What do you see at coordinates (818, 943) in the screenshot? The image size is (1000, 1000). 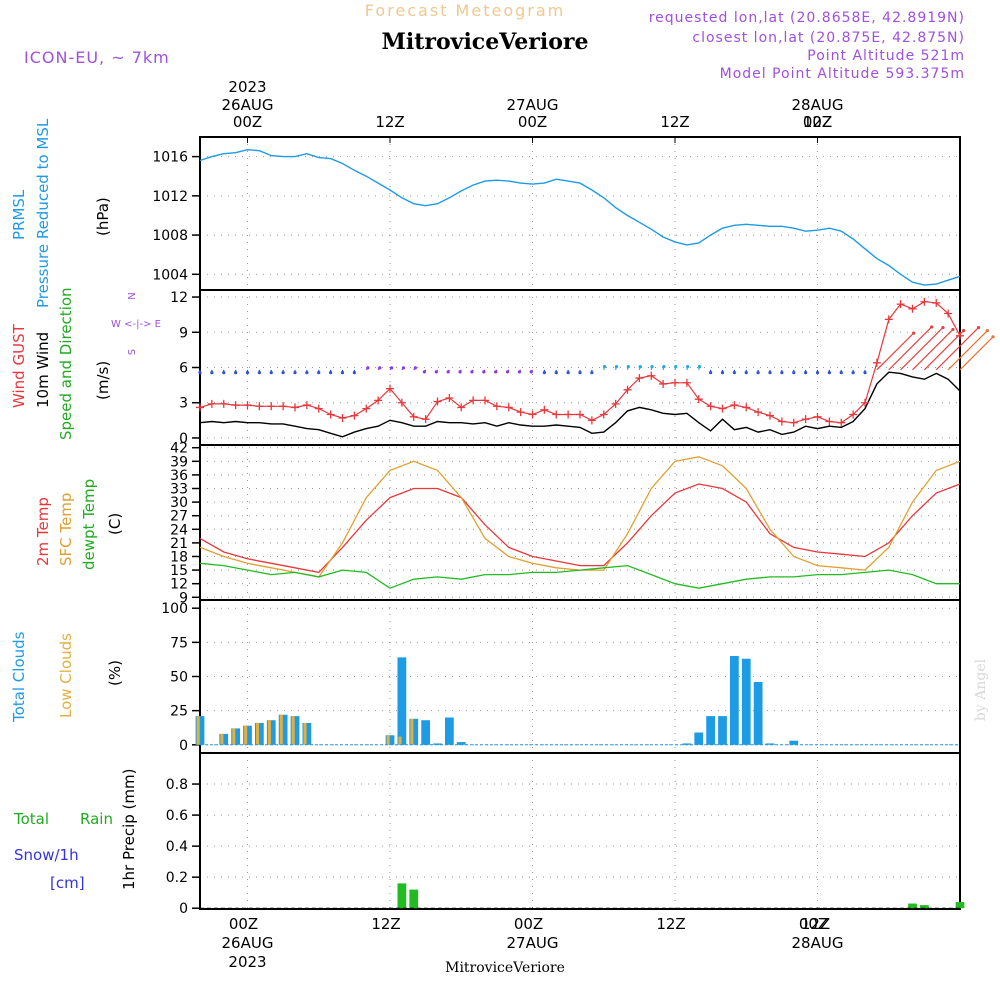 I see `bottom-day-label: 28AUG` at bounding box center [818, 943].